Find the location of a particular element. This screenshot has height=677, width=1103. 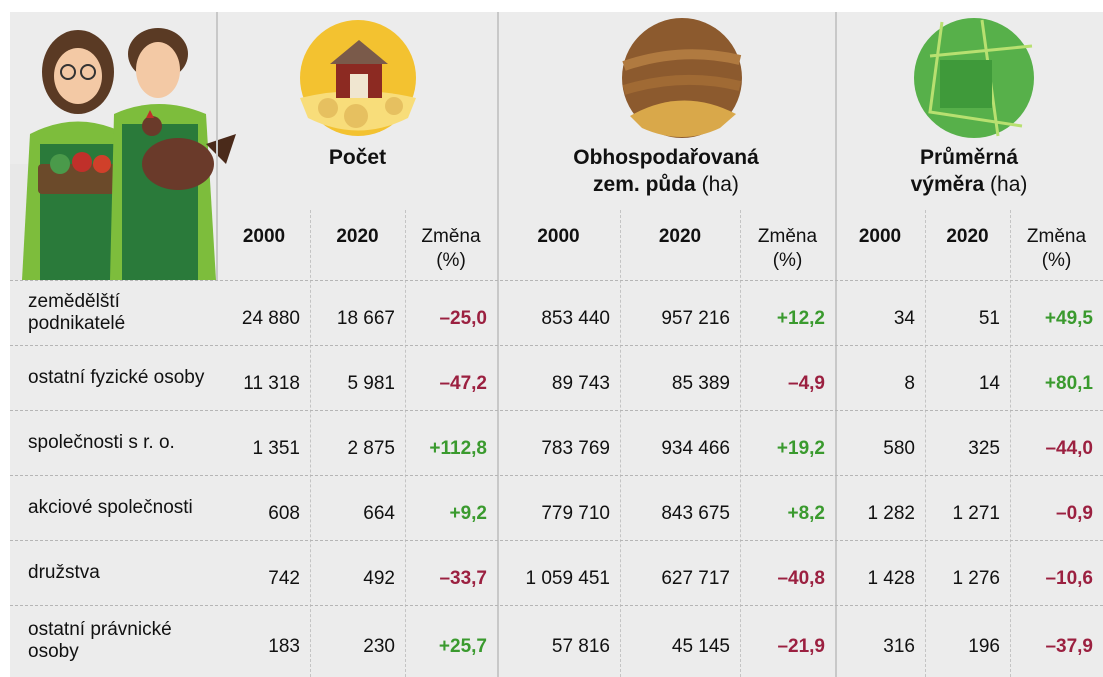

cell-value: –25,0 is located at coordinates (463, 318).